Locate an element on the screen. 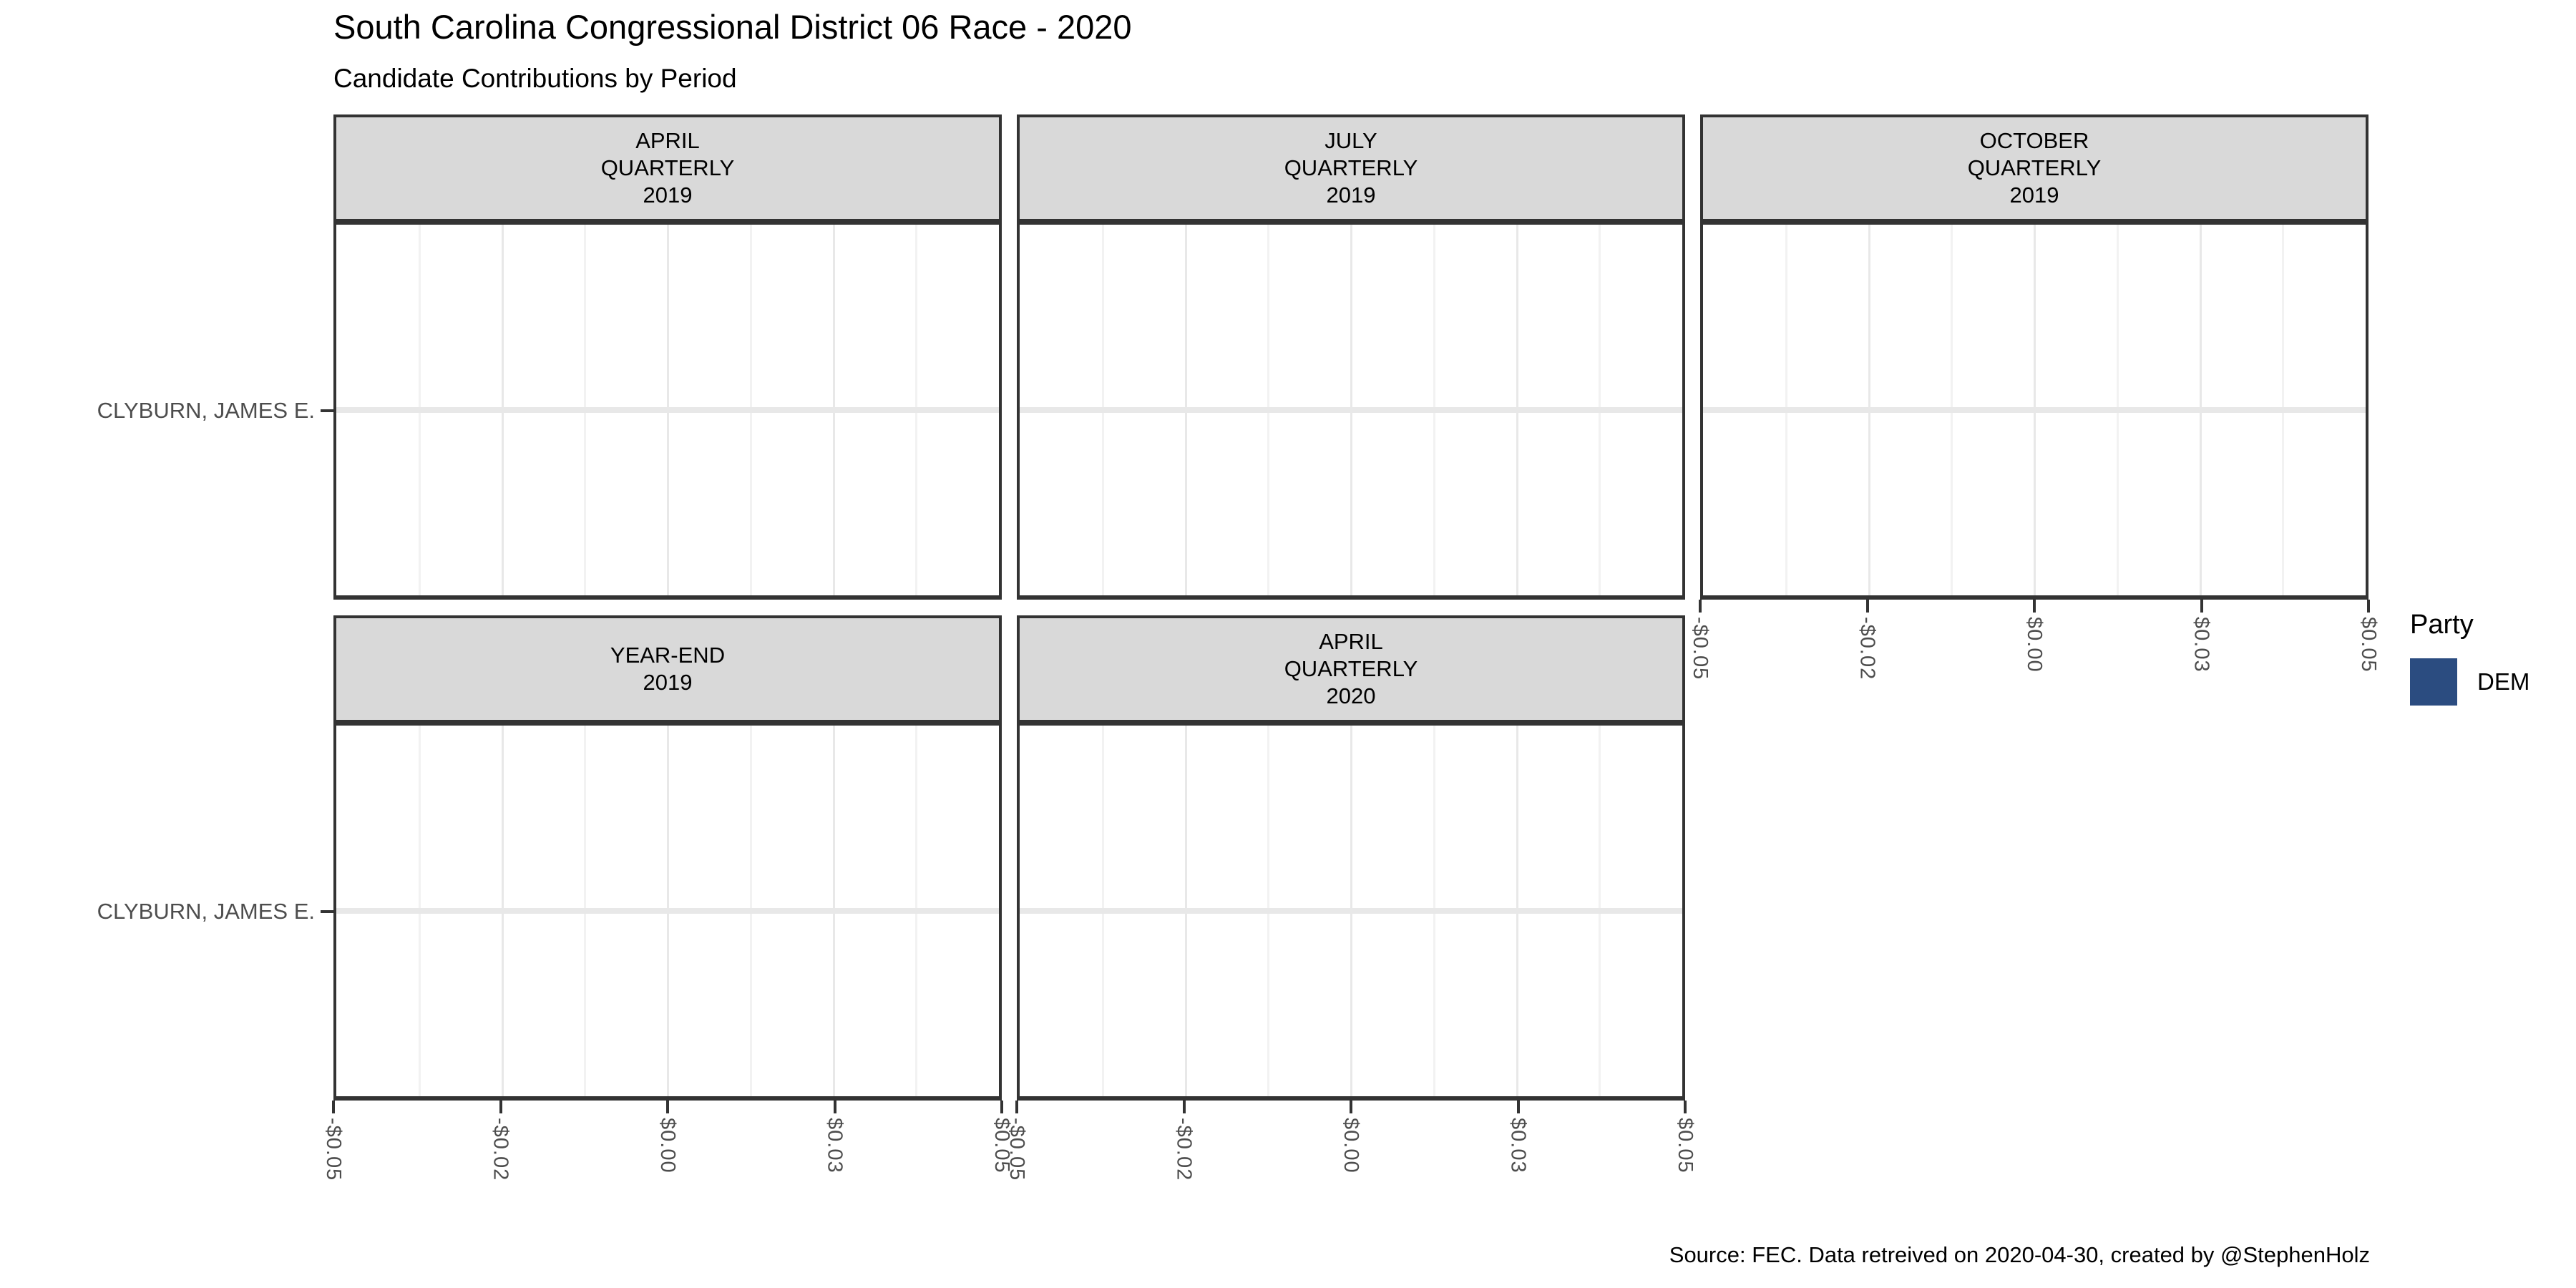 This screenshot has width=2576, height=1288. legend-item-dem: DEM is located at coordinates (2469, 682).